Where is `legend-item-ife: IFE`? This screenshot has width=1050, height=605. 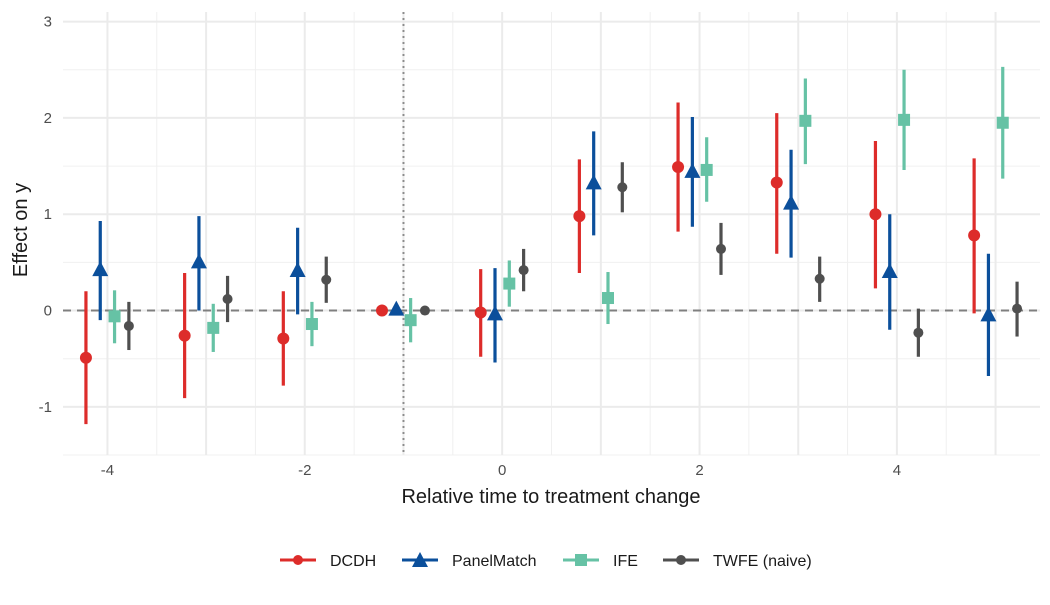
legend-item-ife: IFE is located at coordinates (600, 561).